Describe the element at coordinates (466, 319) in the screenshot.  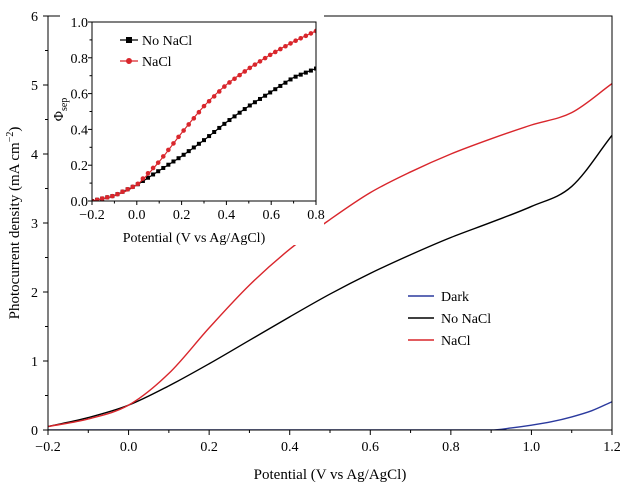
I see `legend-label-no-nacl: No NaCl` at that location.